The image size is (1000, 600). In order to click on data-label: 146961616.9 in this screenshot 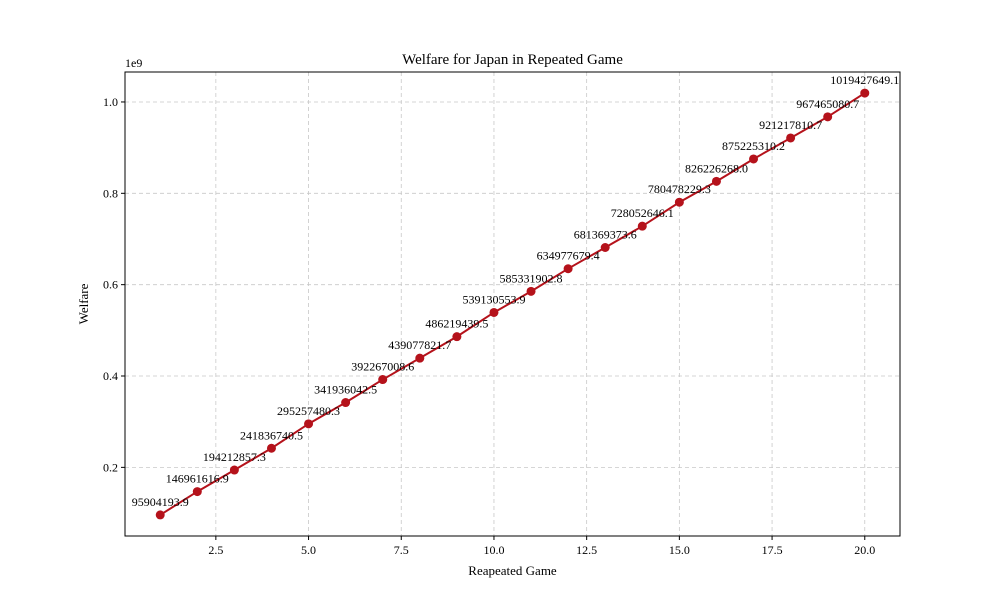, I will do `click(197, 479)`.